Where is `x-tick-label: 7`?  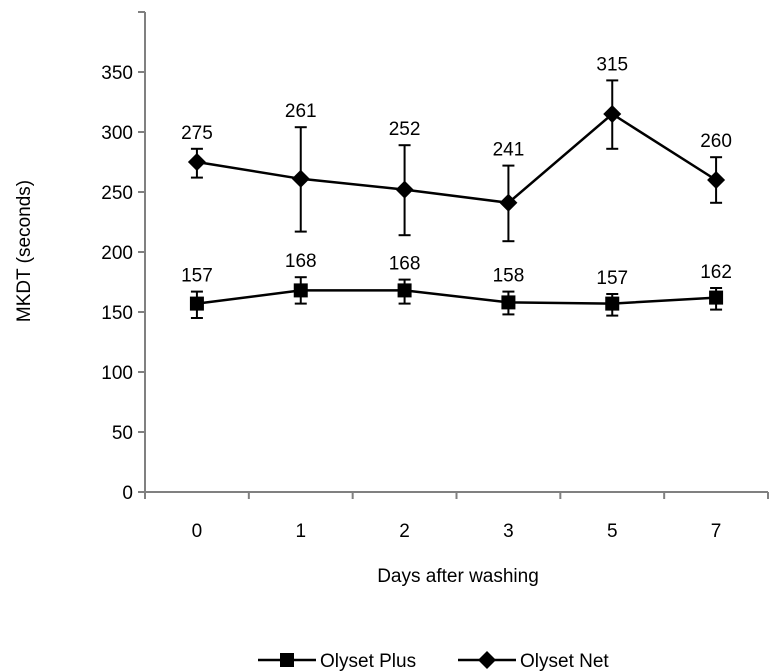
x-tick-label: 7 is located at coordinates (716, 531).